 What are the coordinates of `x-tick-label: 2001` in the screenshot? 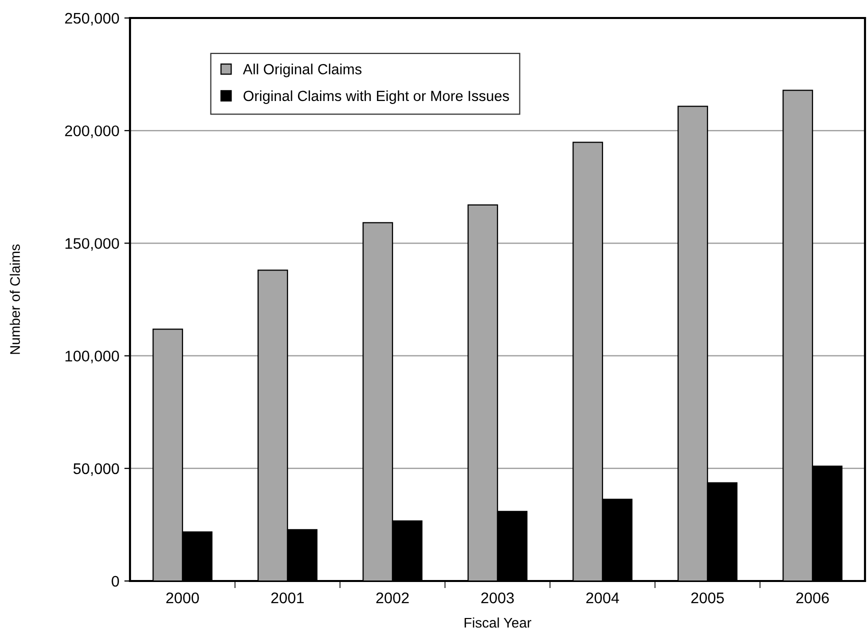 It's located at (287, 598).